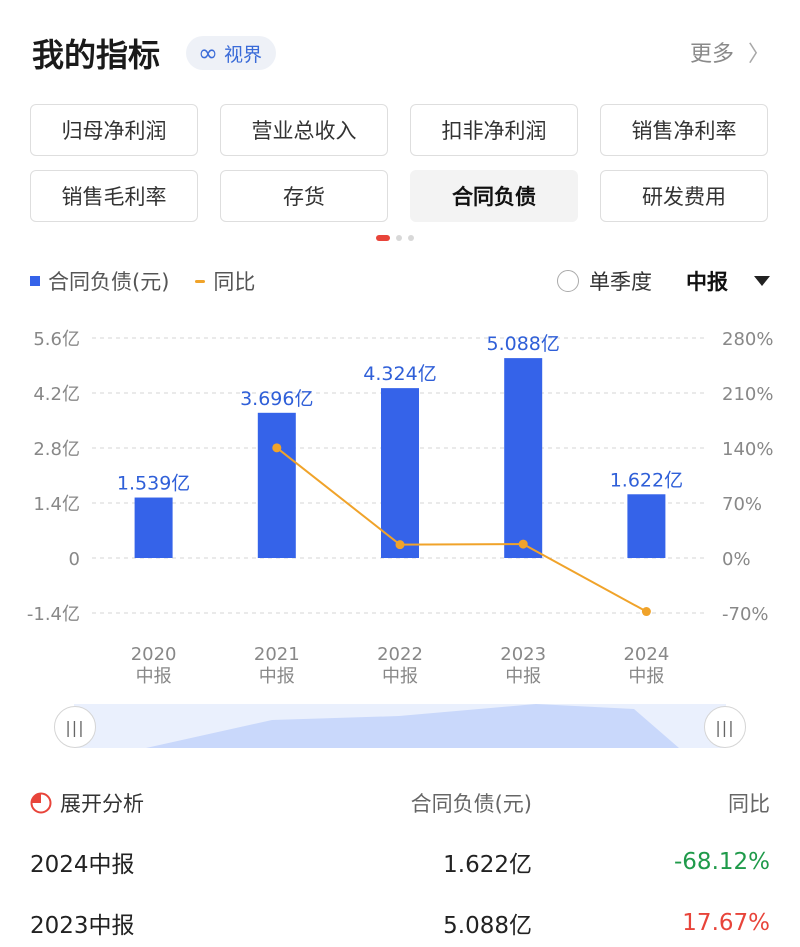 The height and width of the screenshot is (947, 800). What do you see at coordinates (153, 484) in the screenshot?
I see `bar-value-label: 1.539亿` at bounding box center [153, 484].